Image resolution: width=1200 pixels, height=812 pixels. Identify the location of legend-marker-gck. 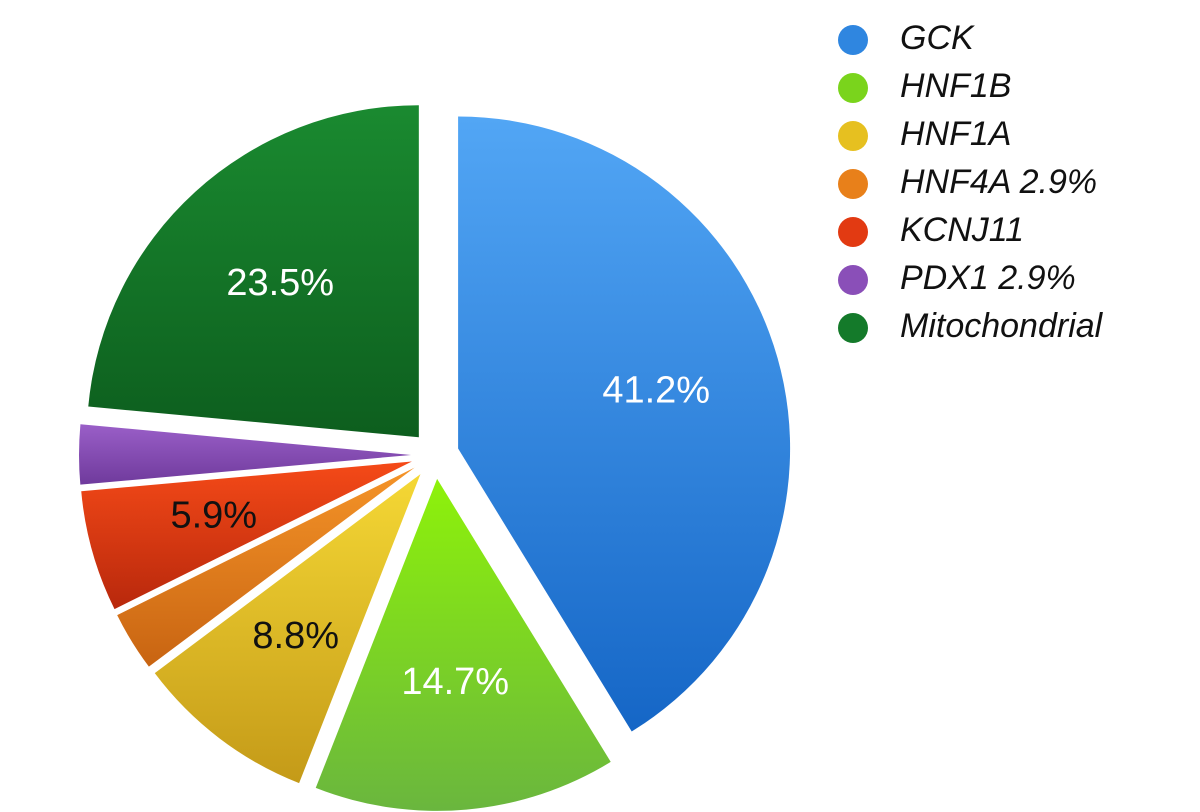
(853, 40).